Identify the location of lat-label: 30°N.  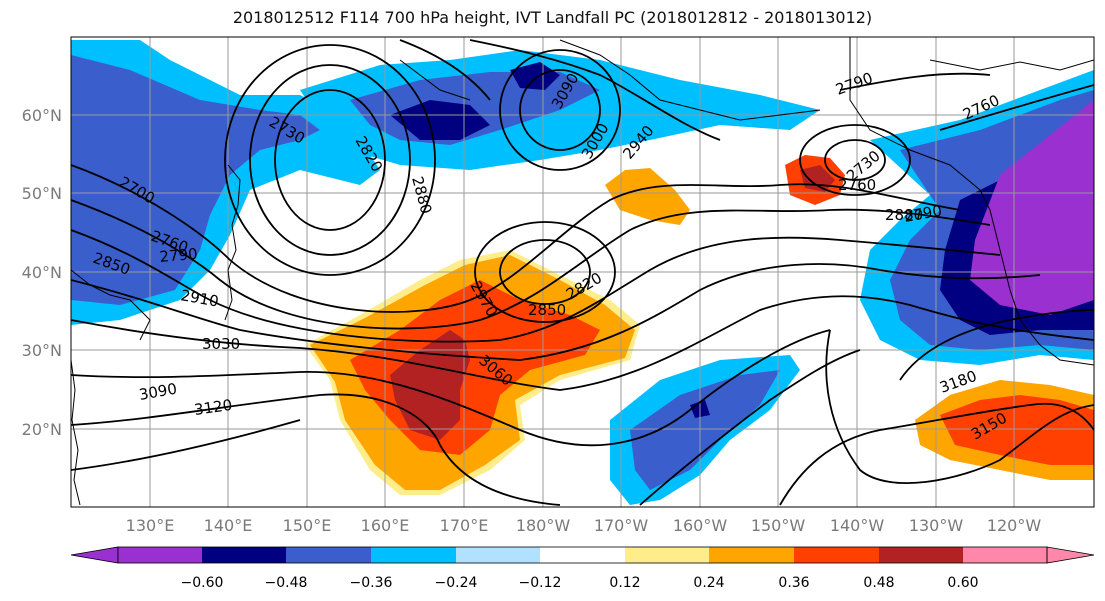
(42, 350).